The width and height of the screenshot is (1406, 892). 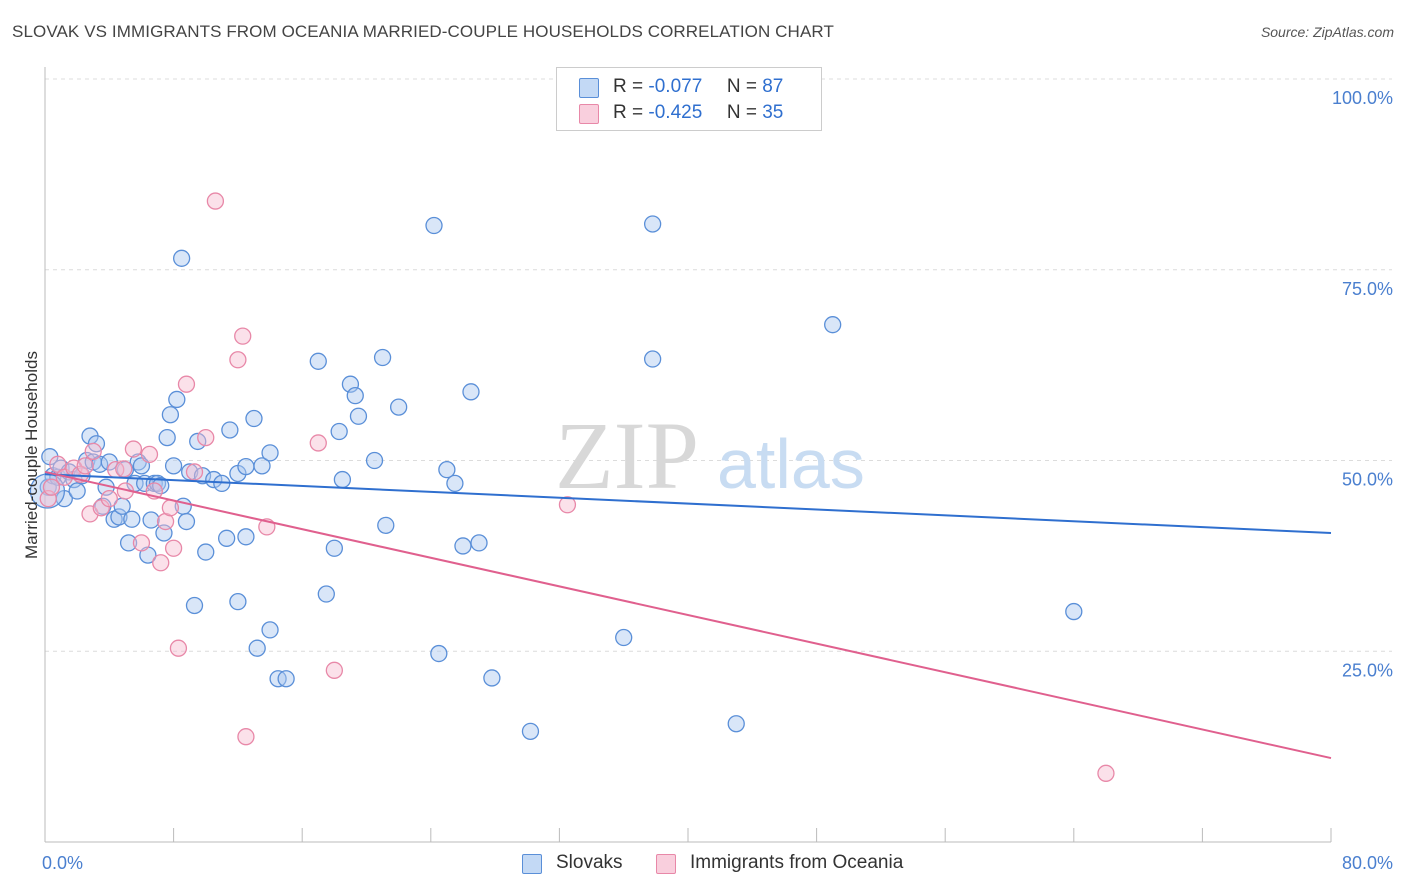 What do you see at coordinates (1367, 863) in the screenshot?
I see `x-tick-label: 80.0%` at bounding box center [1367, 863].